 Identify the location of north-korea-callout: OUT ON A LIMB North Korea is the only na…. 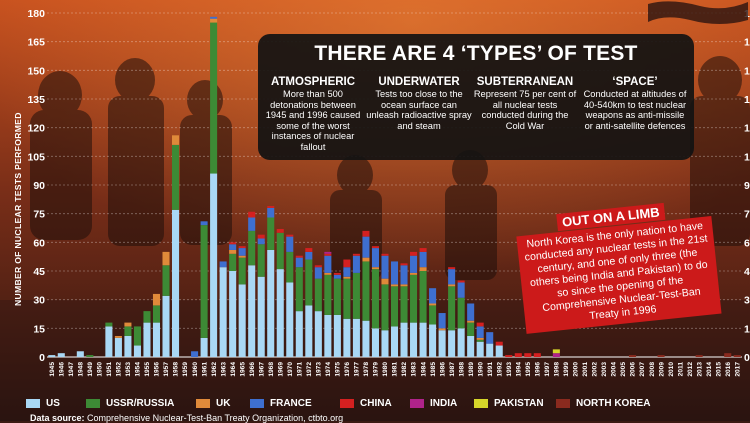
(618, 266).